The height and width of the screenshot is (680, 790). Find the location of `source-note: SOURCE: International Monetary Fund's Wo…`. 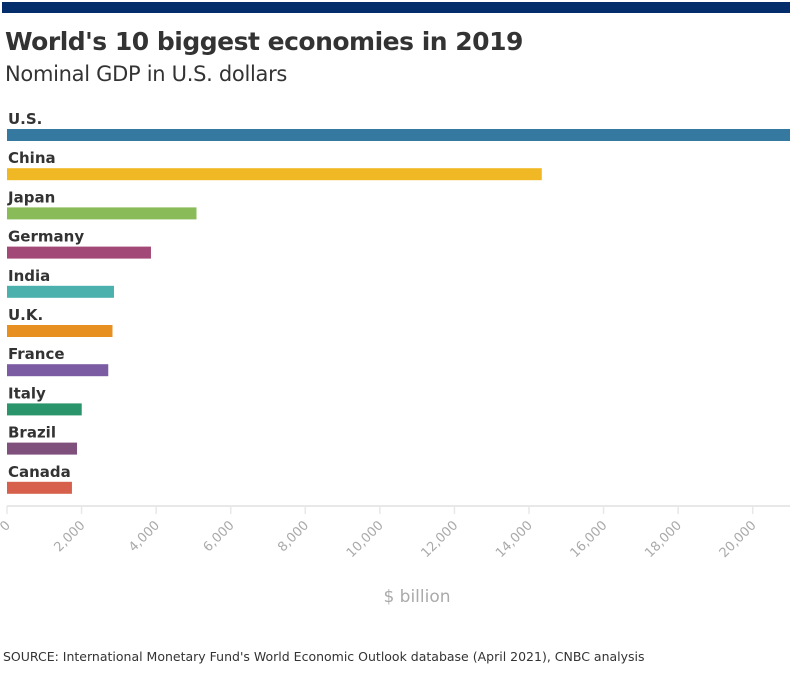

source-note: SOURCE: International Monetary Fund's Wo… is located at coordinates (324, 656).